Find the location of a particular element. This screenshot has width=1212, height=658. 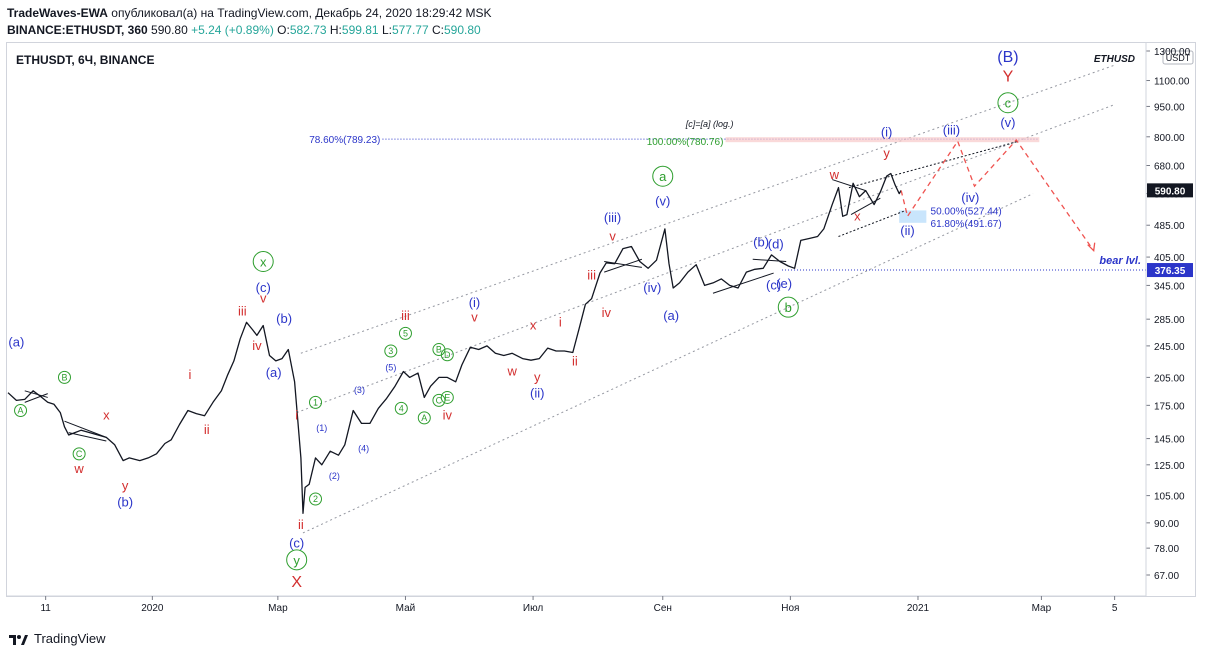

wave-label-55: (b) is located at coordinates (761, 241).